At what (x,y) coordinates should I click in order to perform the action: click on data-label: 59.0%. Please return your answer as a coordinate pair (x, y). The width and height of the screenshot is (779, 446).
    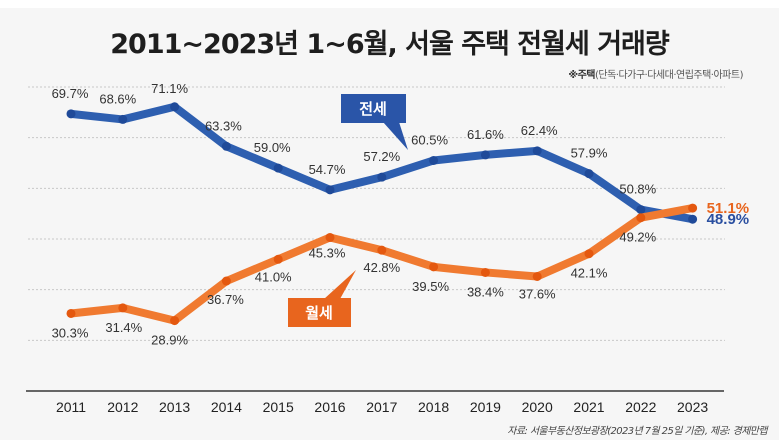
    Looking at the image, I should click on (272, 147).